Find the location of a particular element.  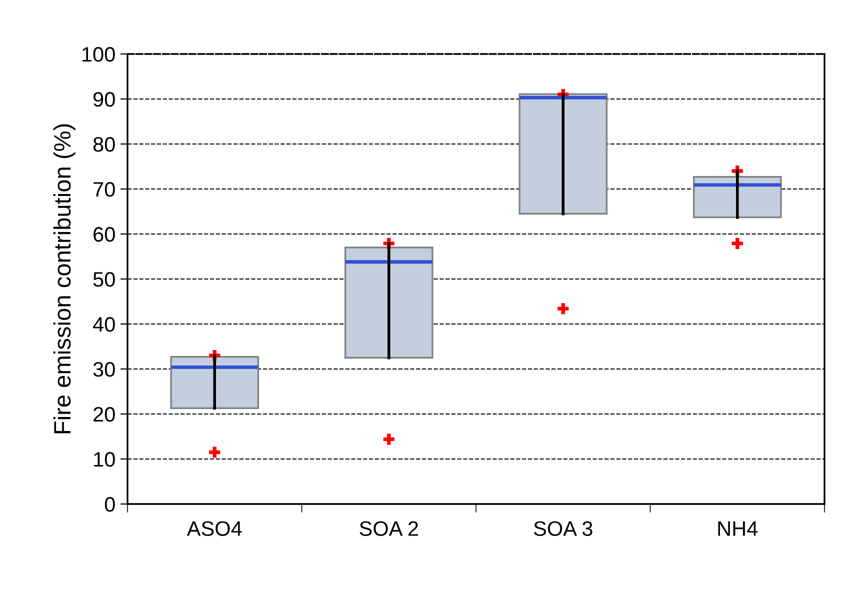

y-tick-label: 100 is located at coordinates (98, 54).